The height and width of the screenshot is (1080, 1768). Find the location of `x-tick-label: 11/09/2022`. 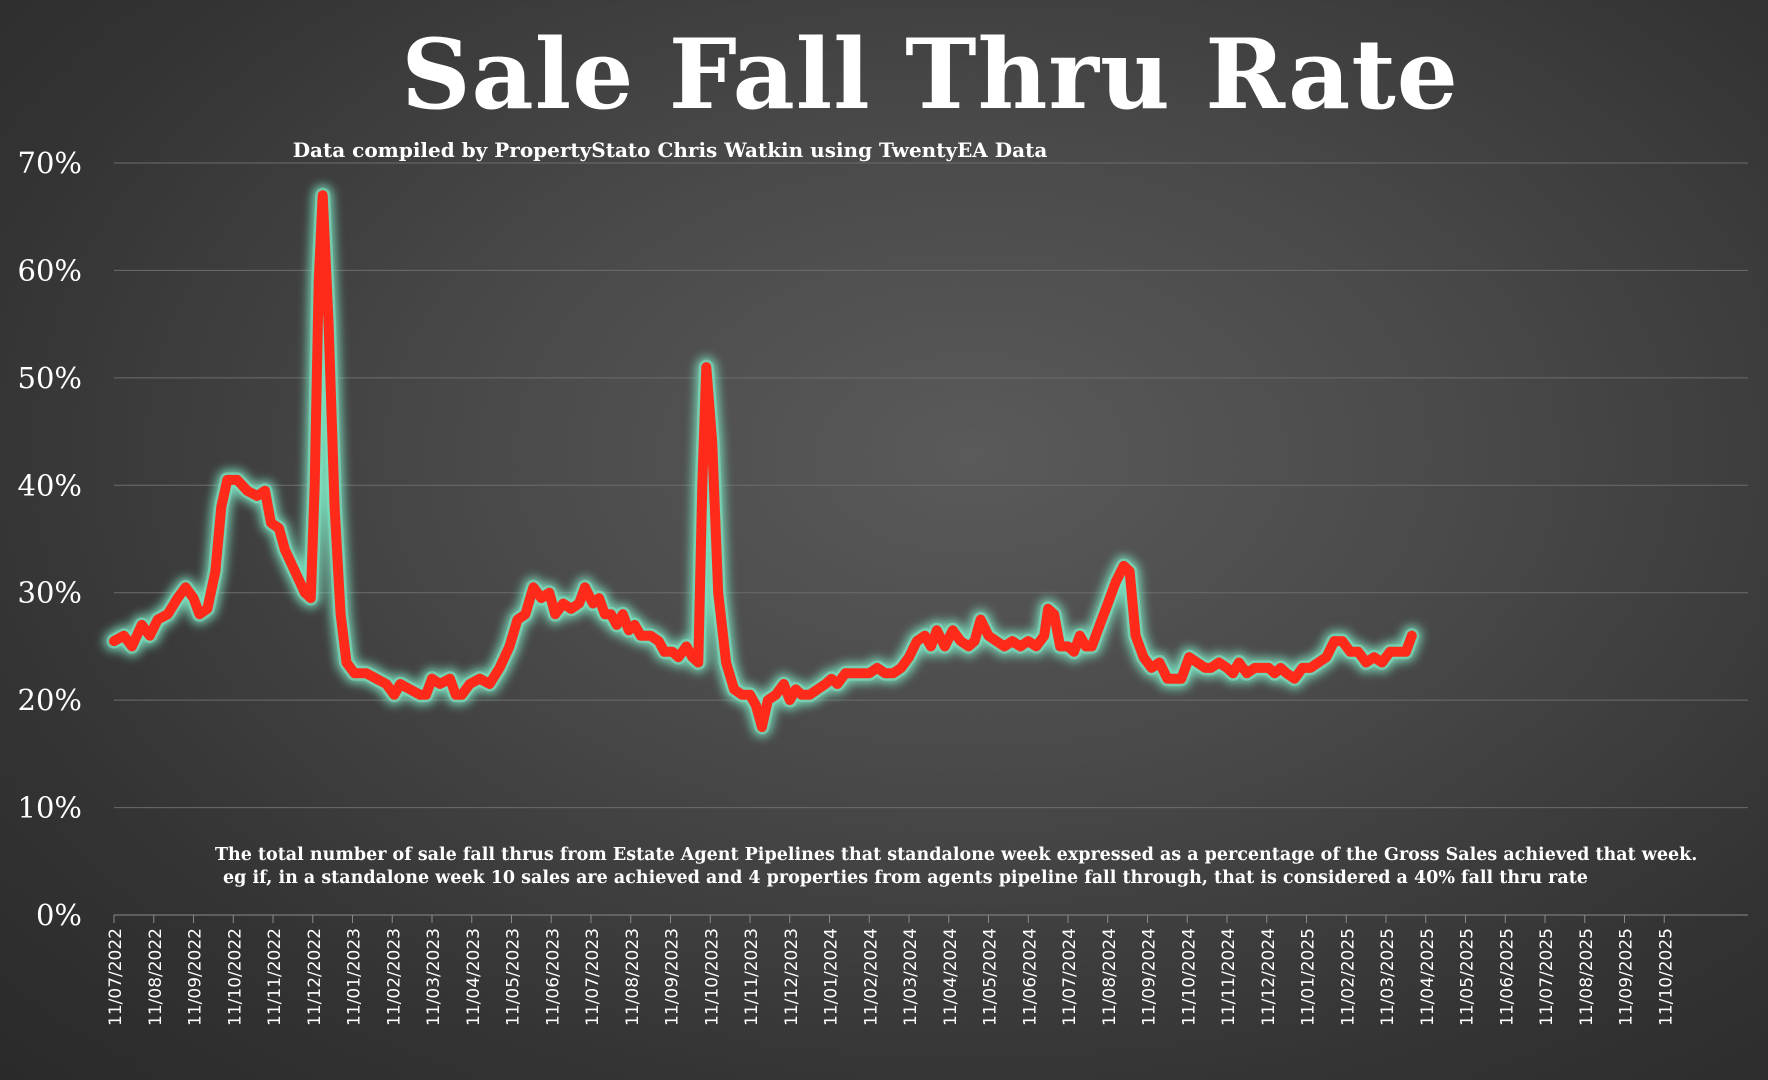

x-tick-label: 11/09/2022 is located at coordinates (196, 977).